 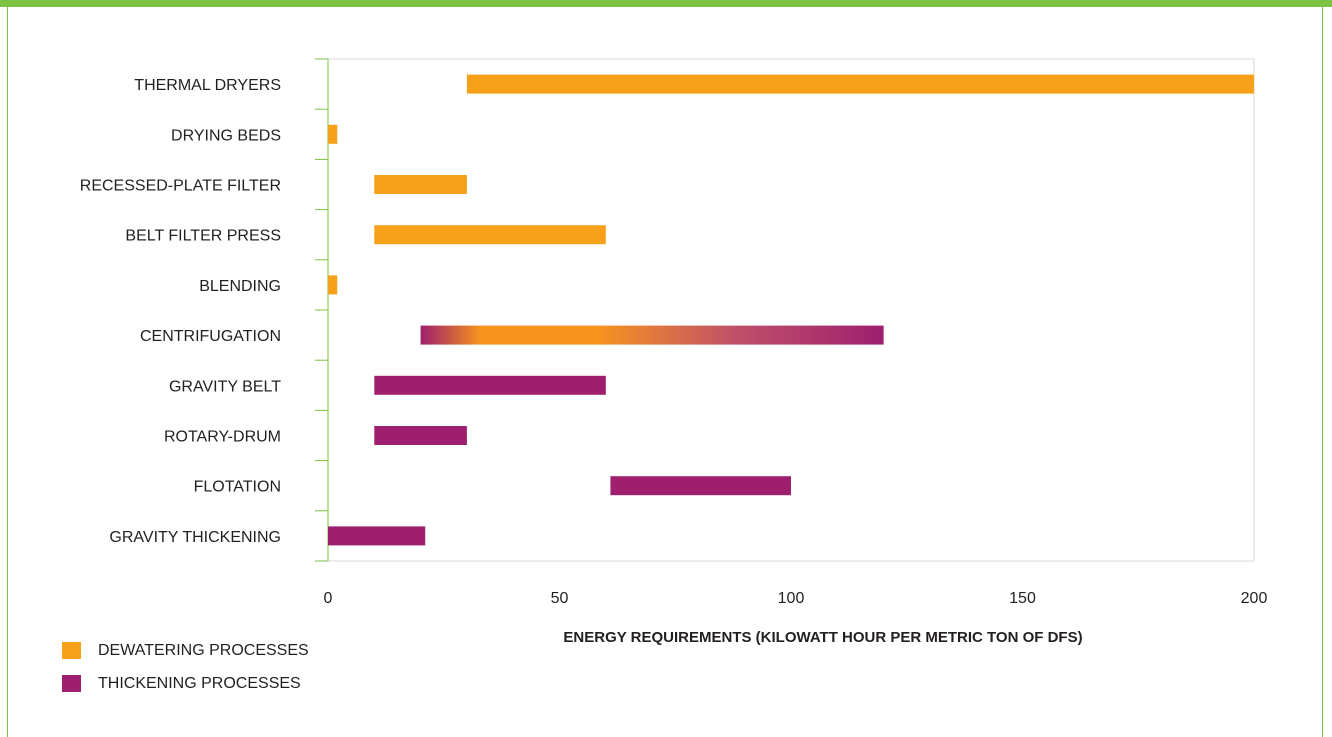 I want to click on x-tick-label: 0, so click(x=328, y=598).